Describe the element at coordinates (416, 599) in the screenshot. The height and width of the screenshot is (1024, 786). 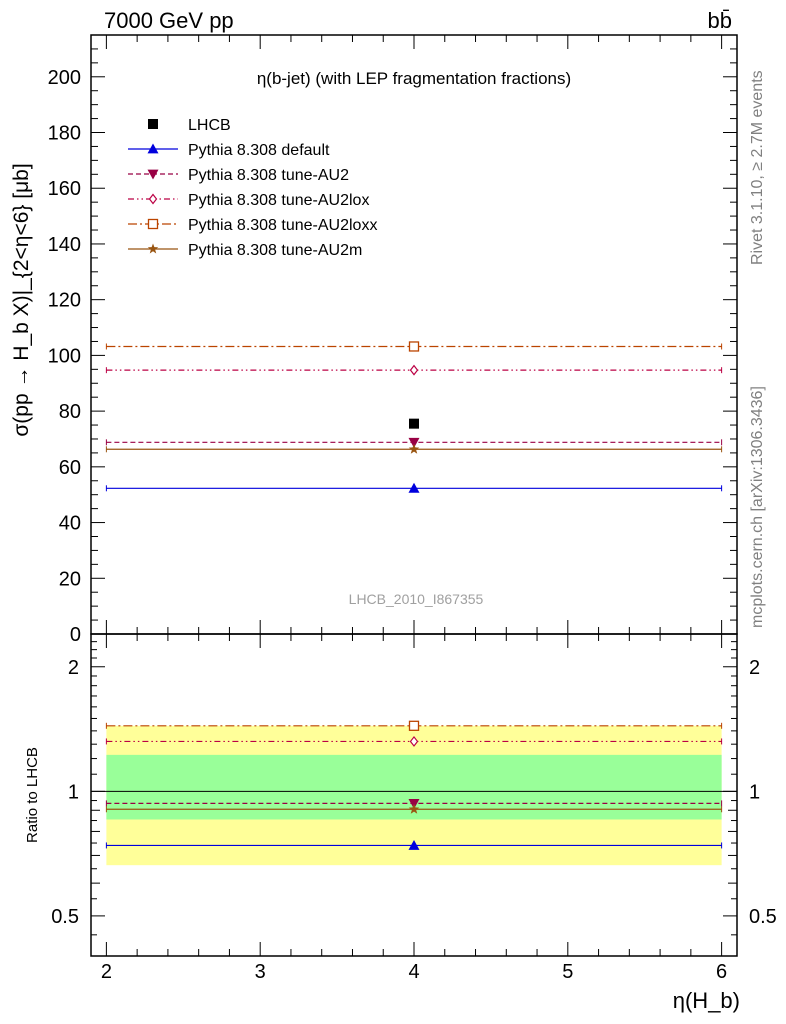
I see `watermark: LHCB_2010_I867355` at that location.